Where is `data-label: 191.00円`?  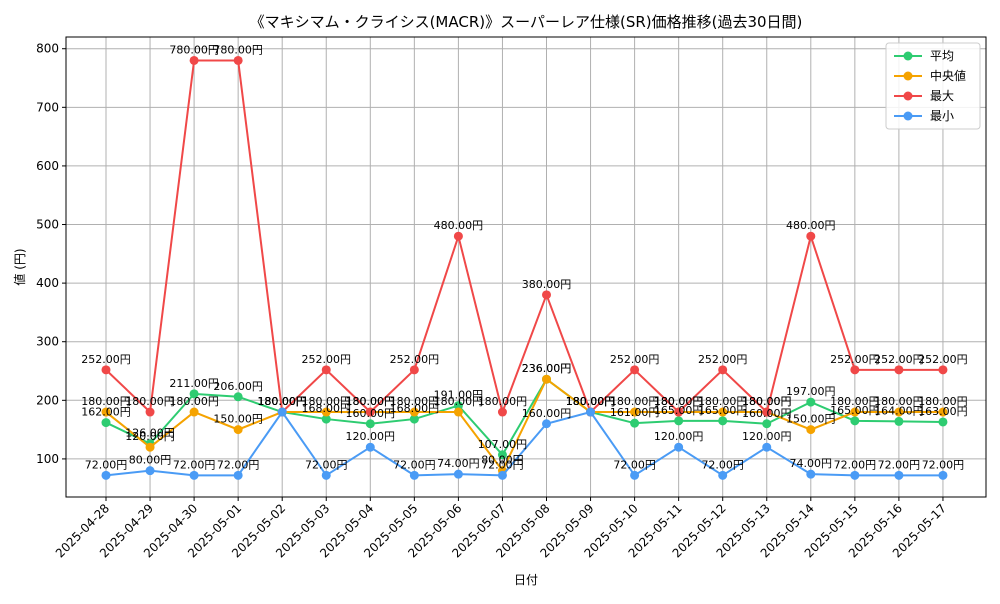
data-label: 191.00円 is located at coordinates (459, 395).